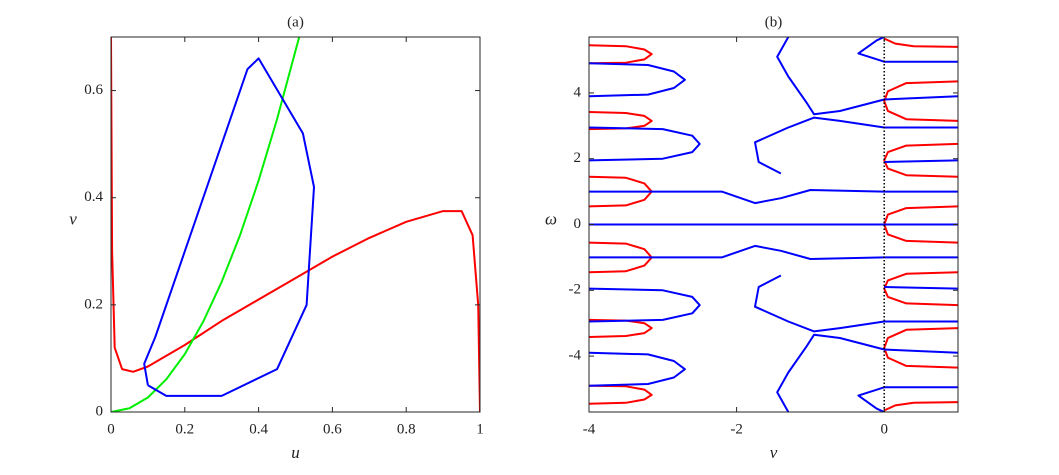 Image resolution: width=1059 pixels, height=475 pixels. Describe the element at coordinates (406, 429) in the screenshot. I see `x-tick-label: 0.8` at that location.